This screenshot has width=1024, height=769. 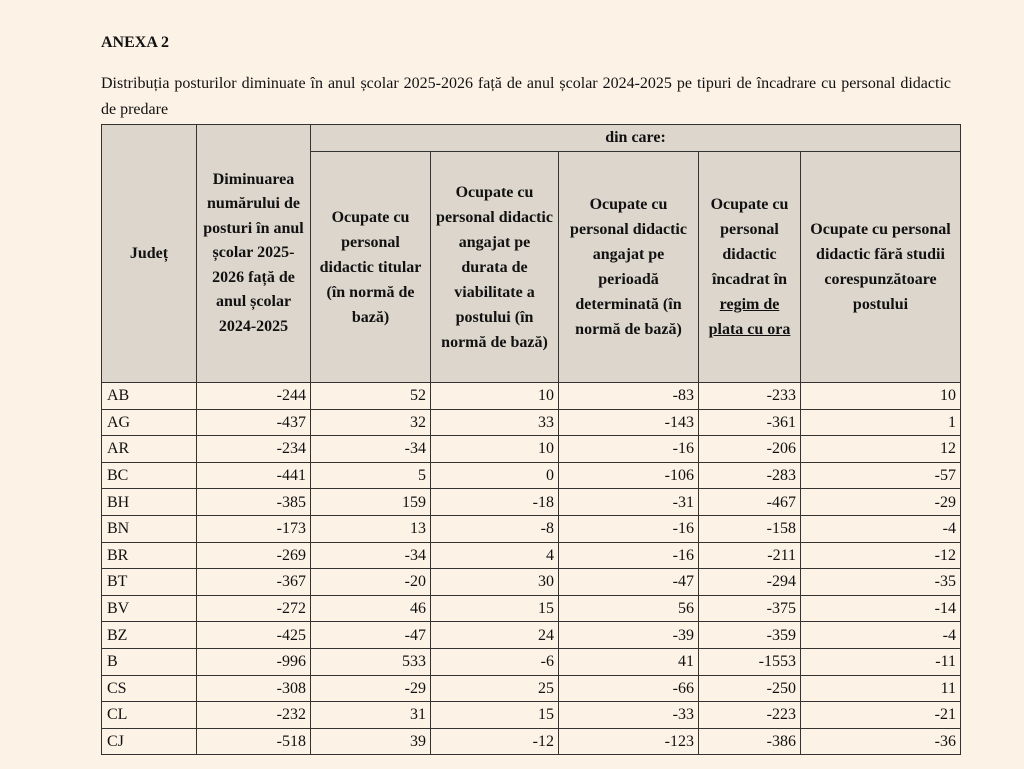 What do you see at coordinates (628, 608) in the screenshot?
I see `cell-value: 56` at bounding box center [628, 608].